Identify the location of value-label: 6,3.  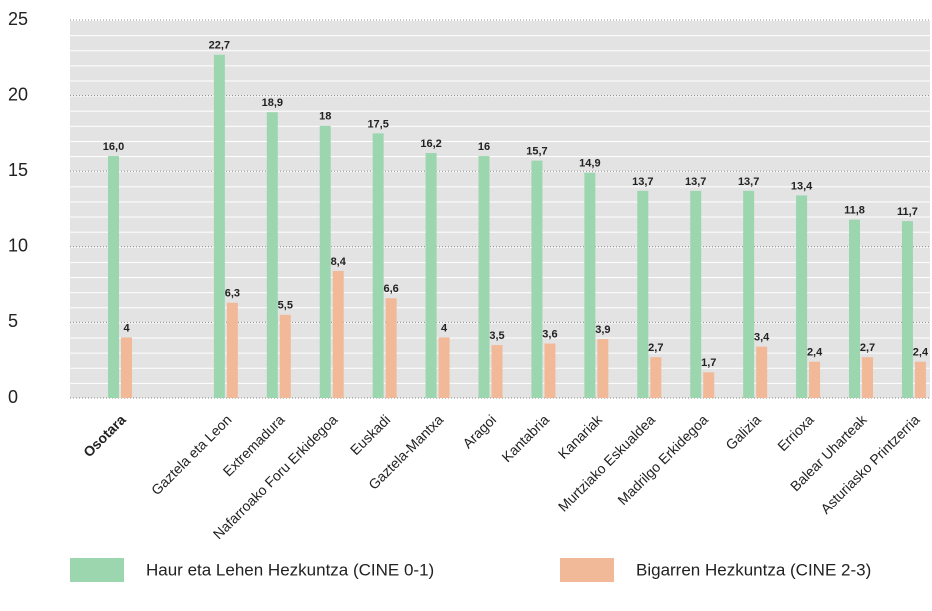
(232, 294).